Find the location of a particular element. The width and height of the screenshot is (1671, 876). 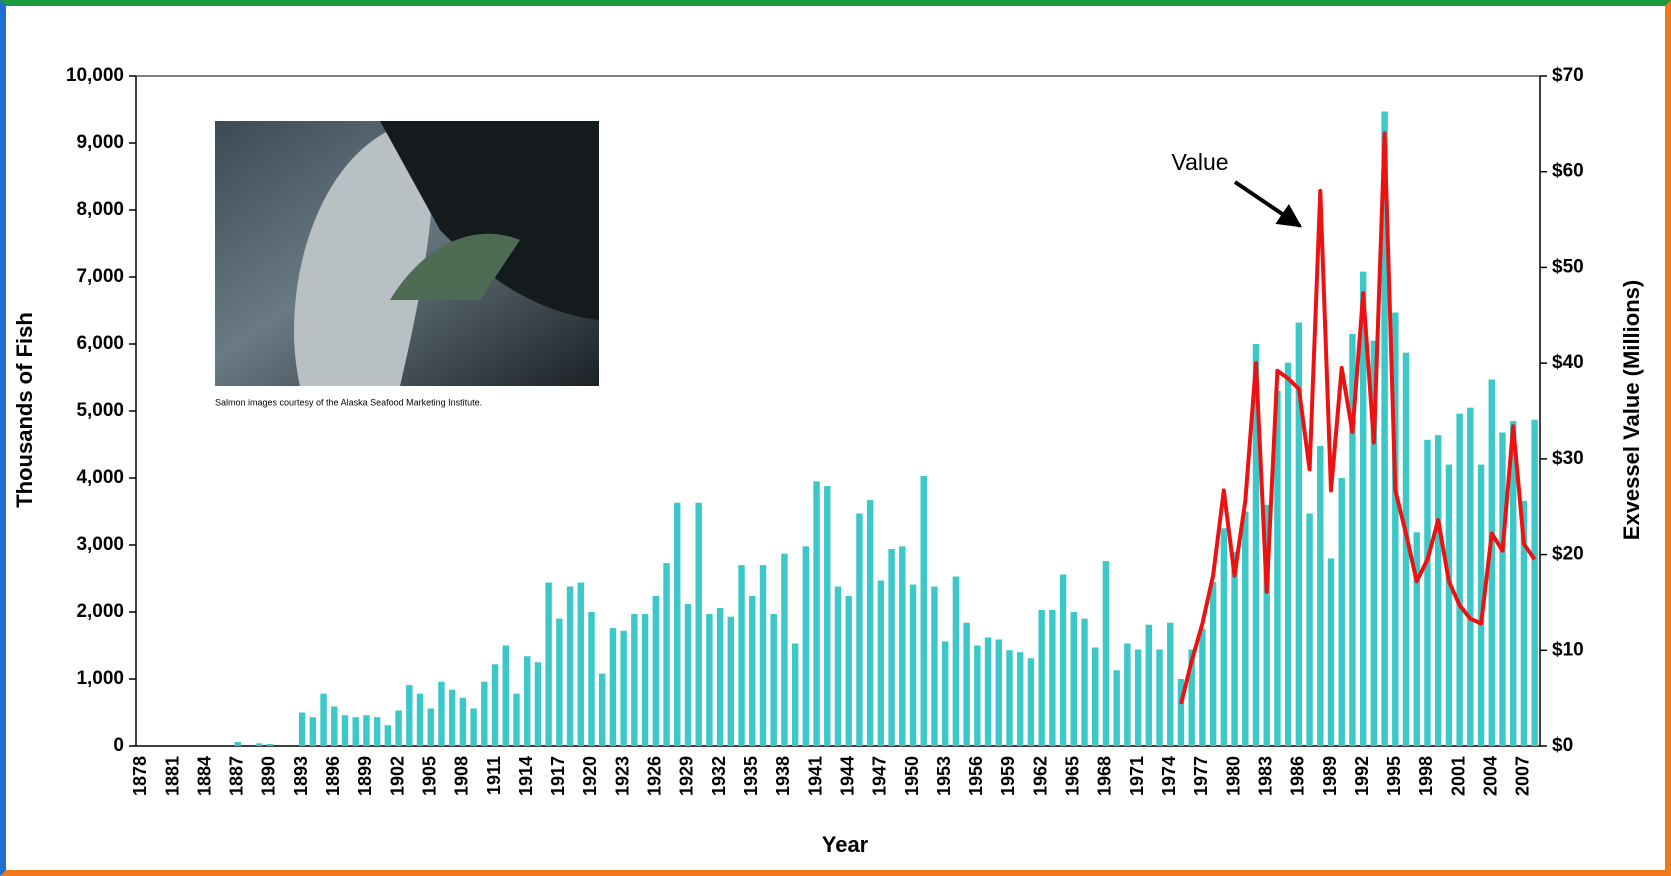

x-tick-label: 2007 is located at coordinates (1523, 776).